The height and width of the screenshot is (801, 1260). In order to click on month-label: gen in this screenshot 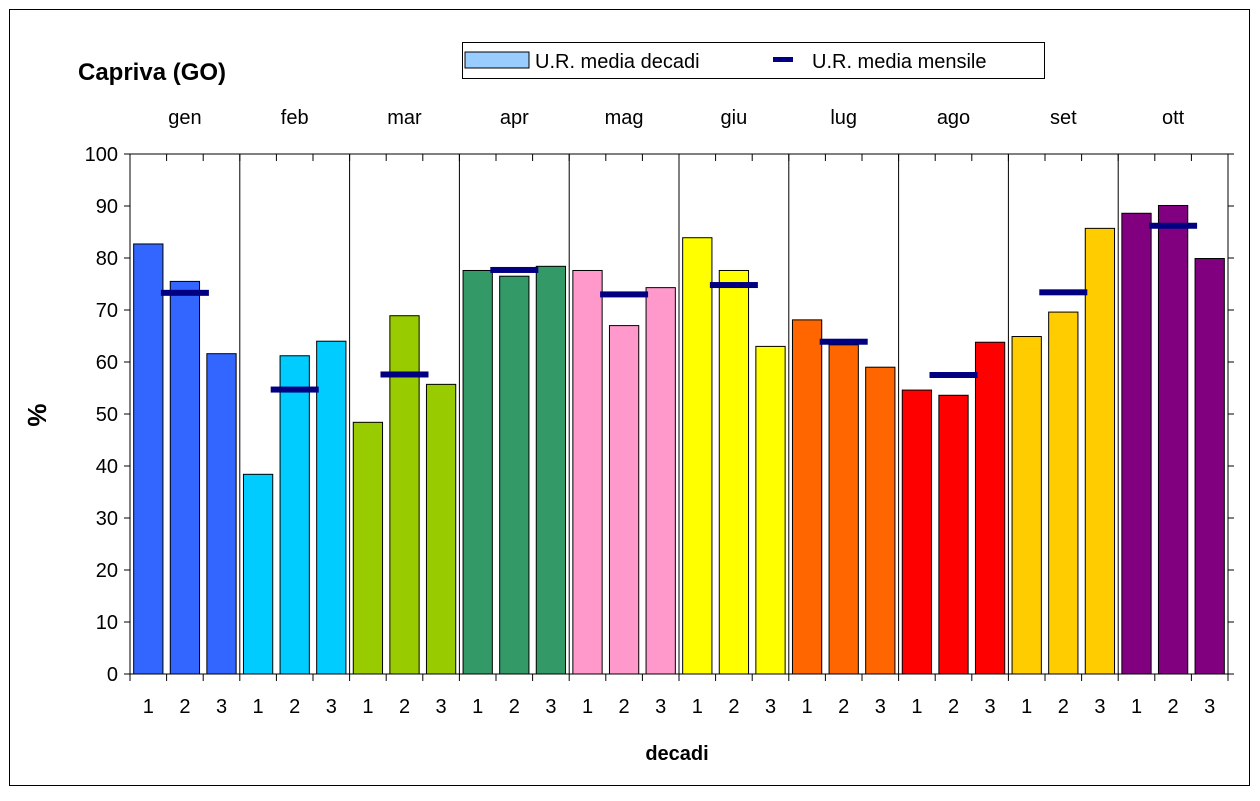, I will do `click(184, 118)`.